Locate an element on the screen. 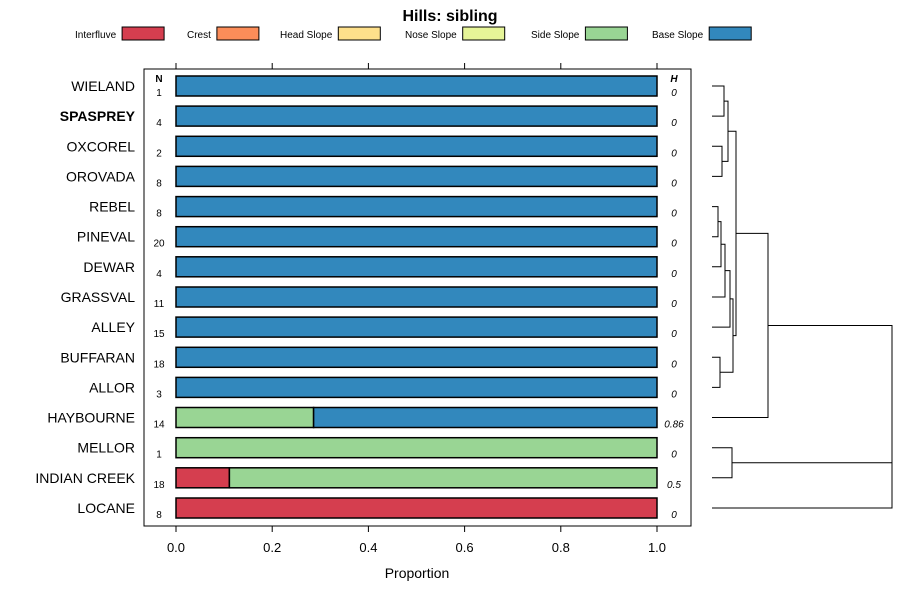  x-tick-label: 0.8 is located at coordinates (561, 547).